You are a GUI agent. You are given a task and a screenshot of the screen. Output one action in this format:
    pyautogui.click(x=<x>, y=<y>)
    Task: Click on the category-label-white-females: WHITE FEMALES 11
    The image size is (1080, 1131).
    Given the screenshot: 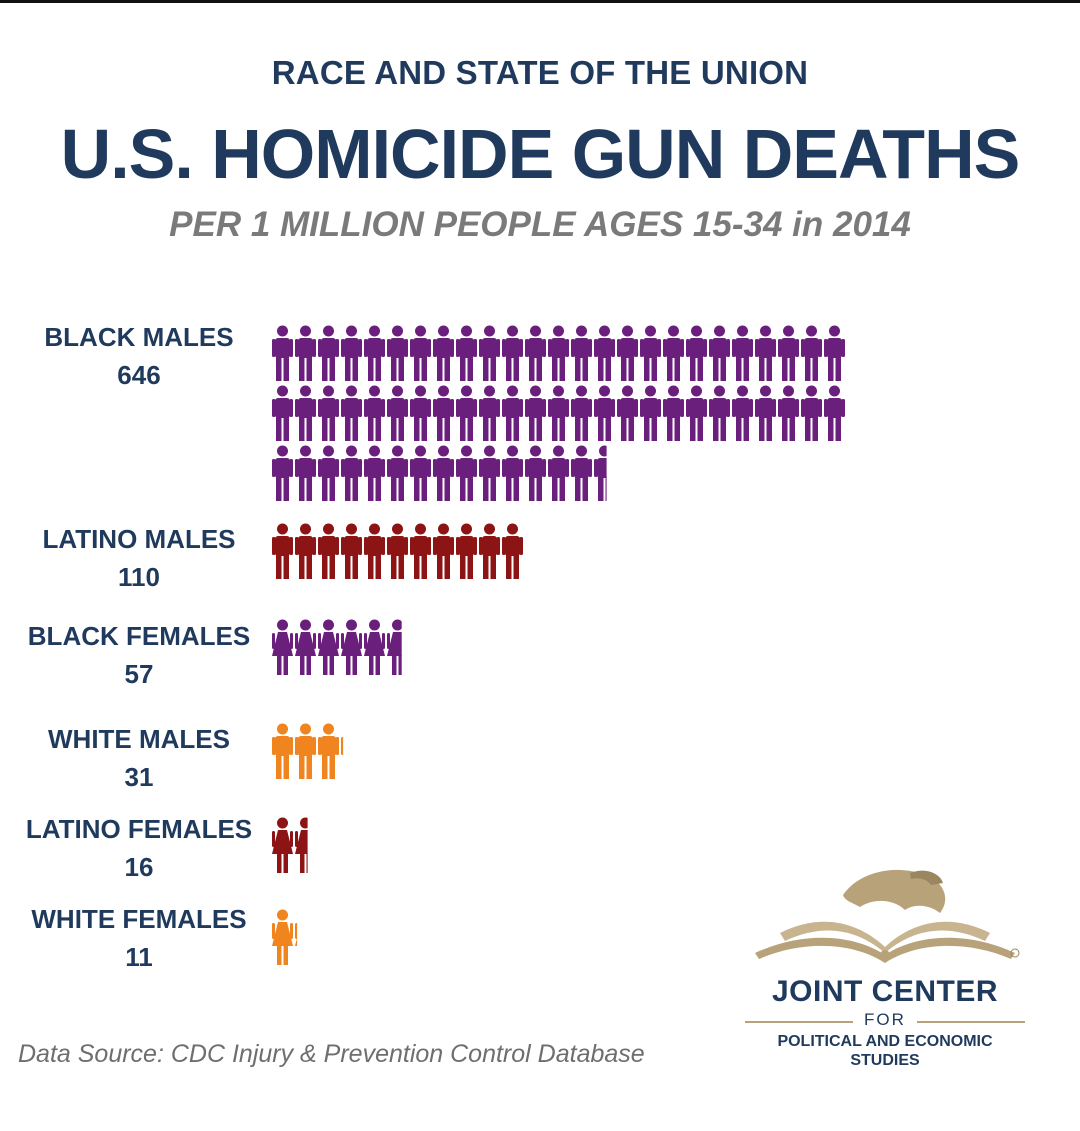 What is the action you would take?
    pyautogui.click(x=139, y=938)
    